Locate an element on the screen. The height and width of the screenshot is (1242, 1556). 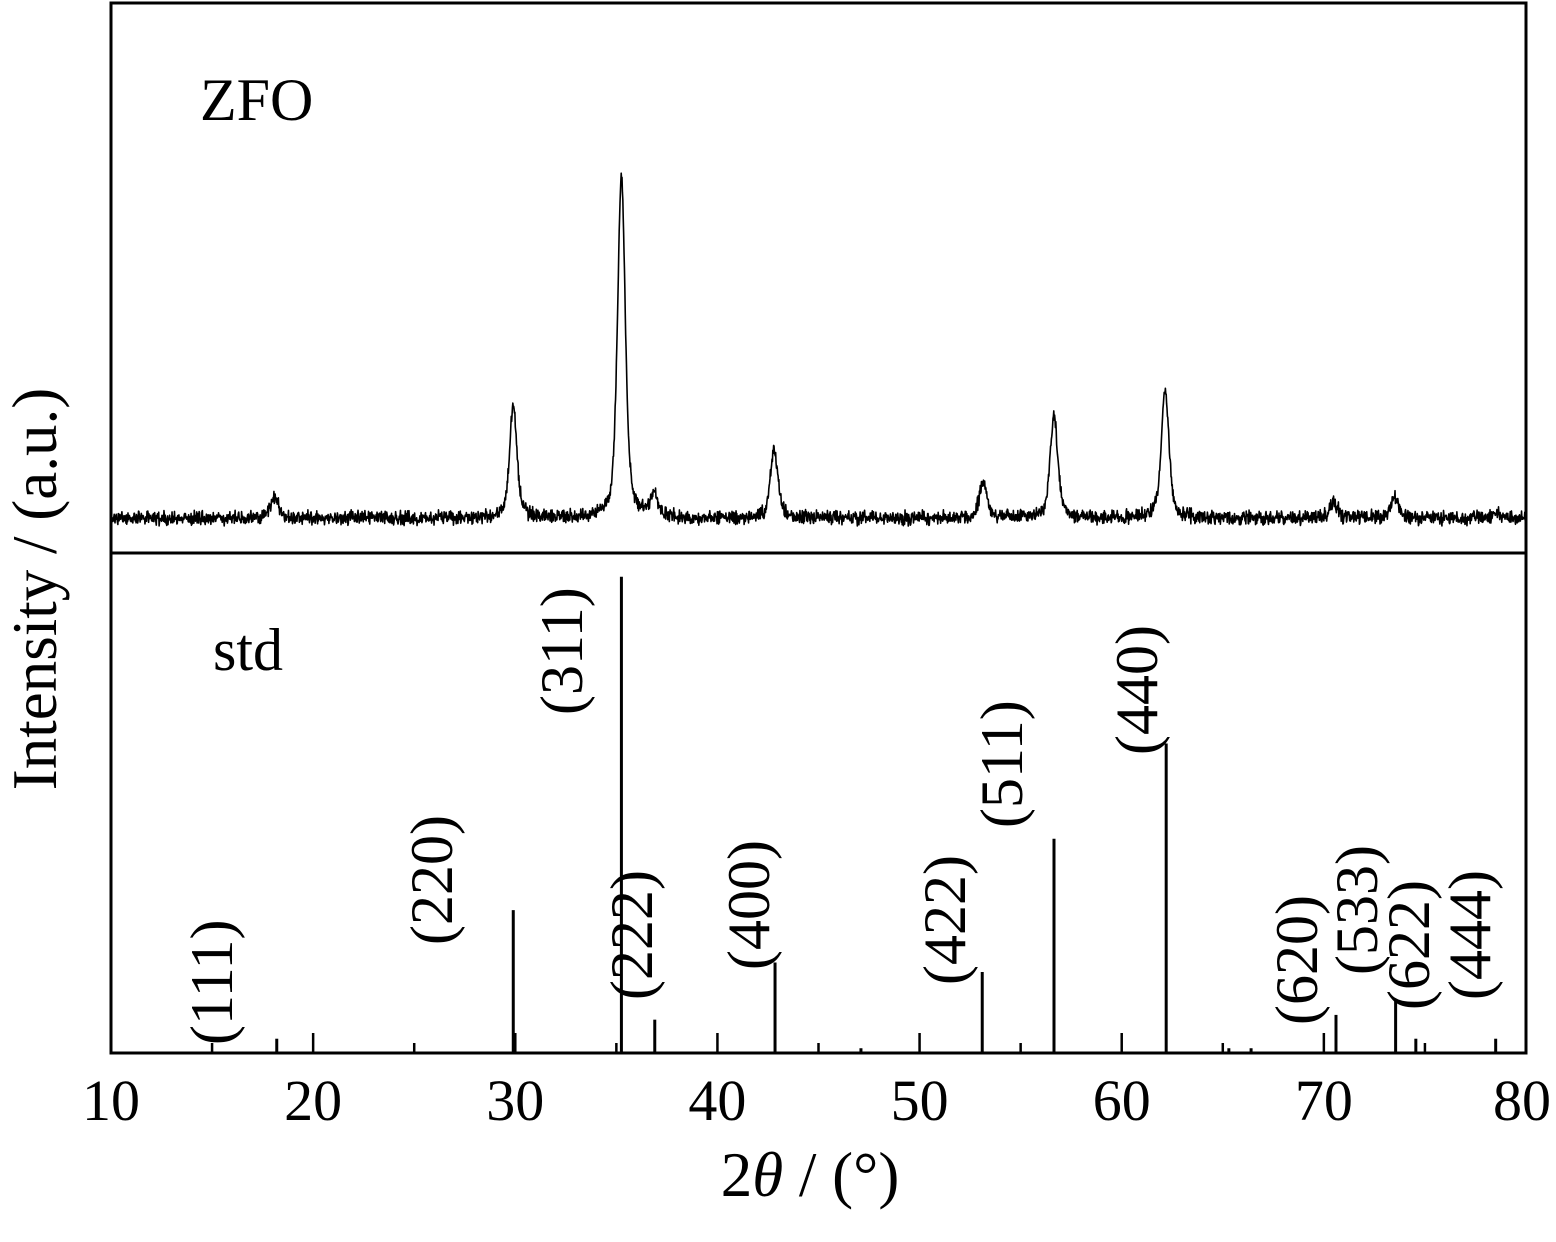
x-tick-label: 80 is located at coordinates (1522, 1100).